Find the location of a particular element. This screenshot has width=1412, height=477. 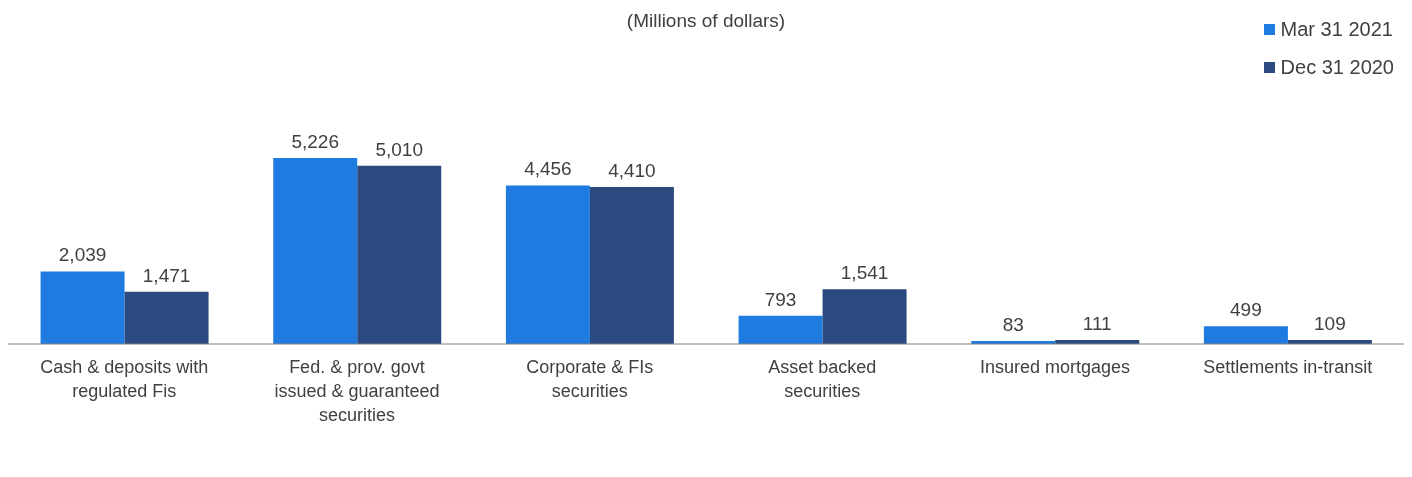

data-label: 4,410 is located at coordinates (632, 171).